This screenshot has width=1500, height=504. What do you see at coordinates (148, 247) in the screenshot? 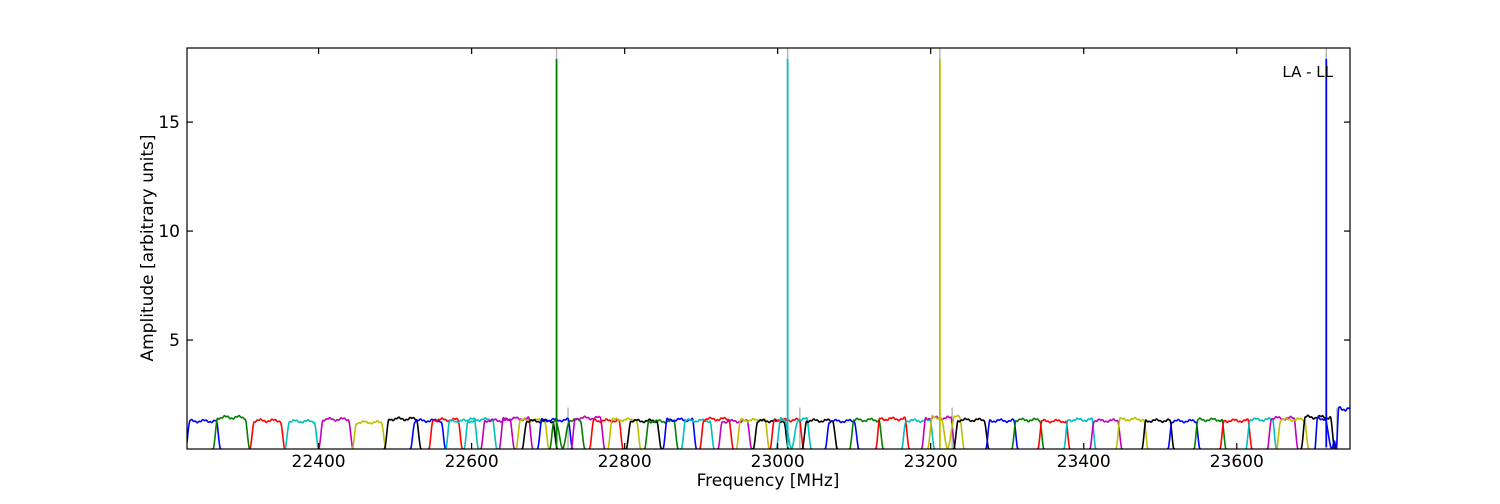
I see `y-axis-label: Amplitude [arbitrary units]` at bounding box center [148, 247].